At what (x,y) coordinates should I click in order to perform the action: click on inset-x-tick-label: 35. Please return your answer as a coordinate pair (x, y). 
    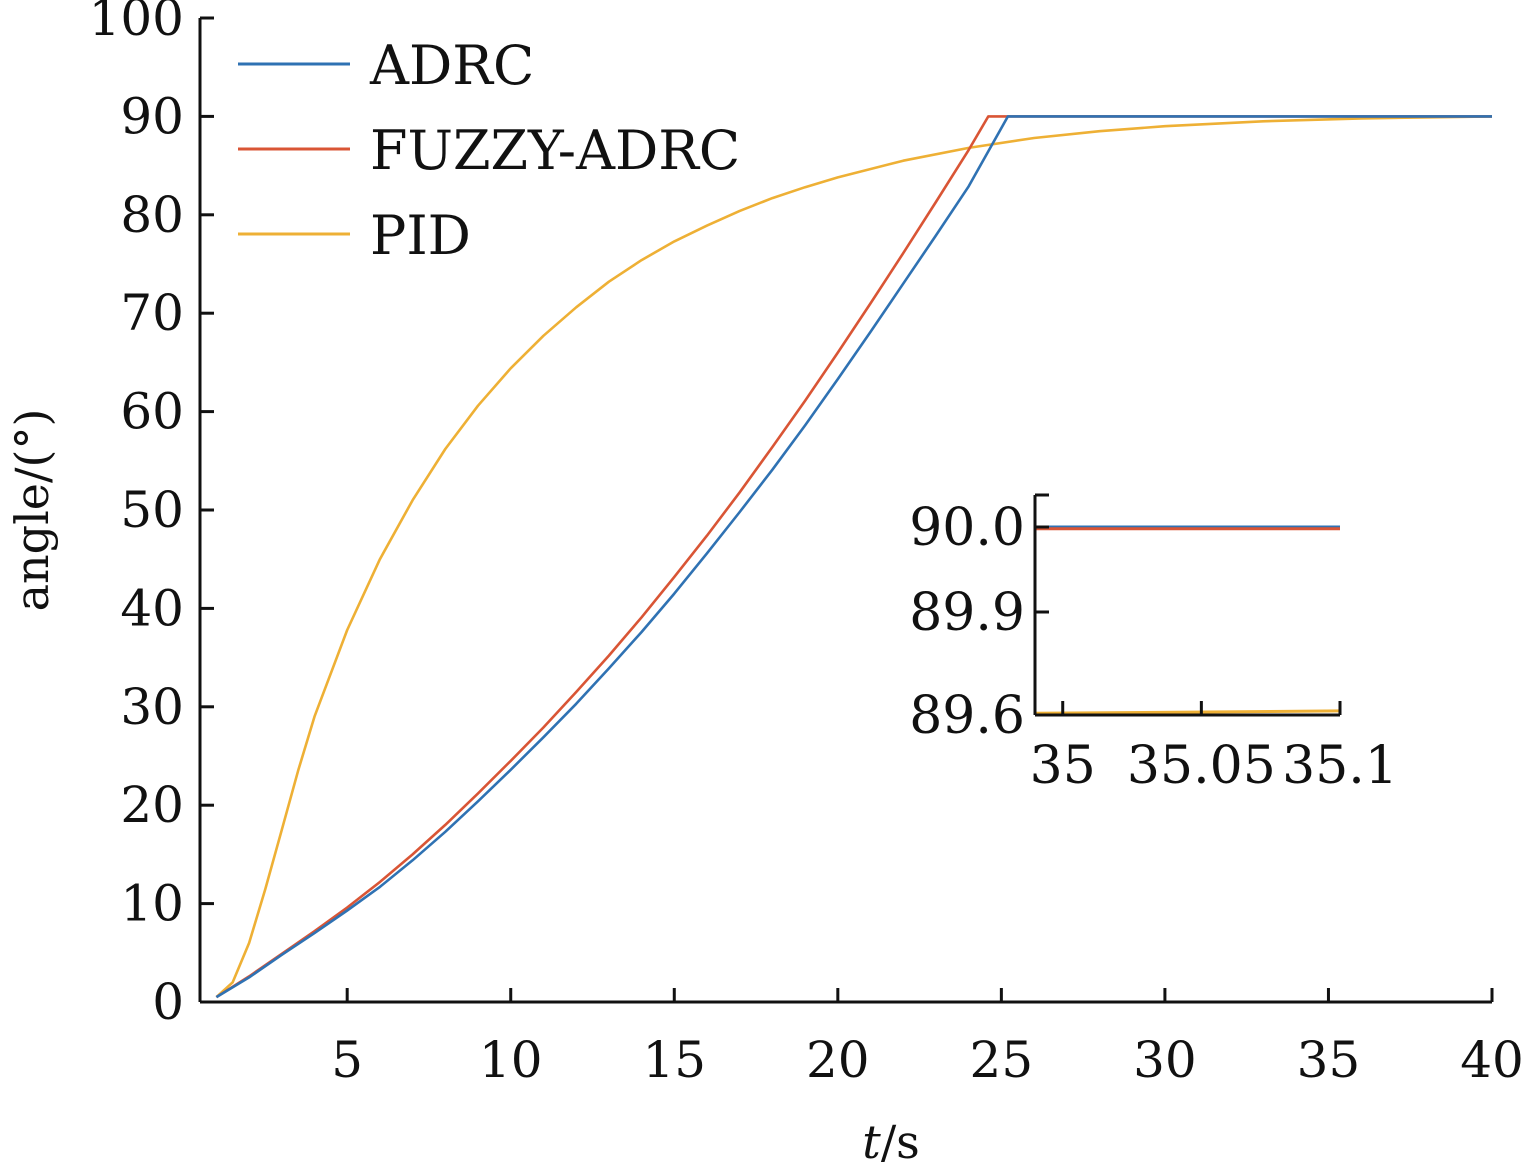
    Looking at the image, I should click on (1063, 766).